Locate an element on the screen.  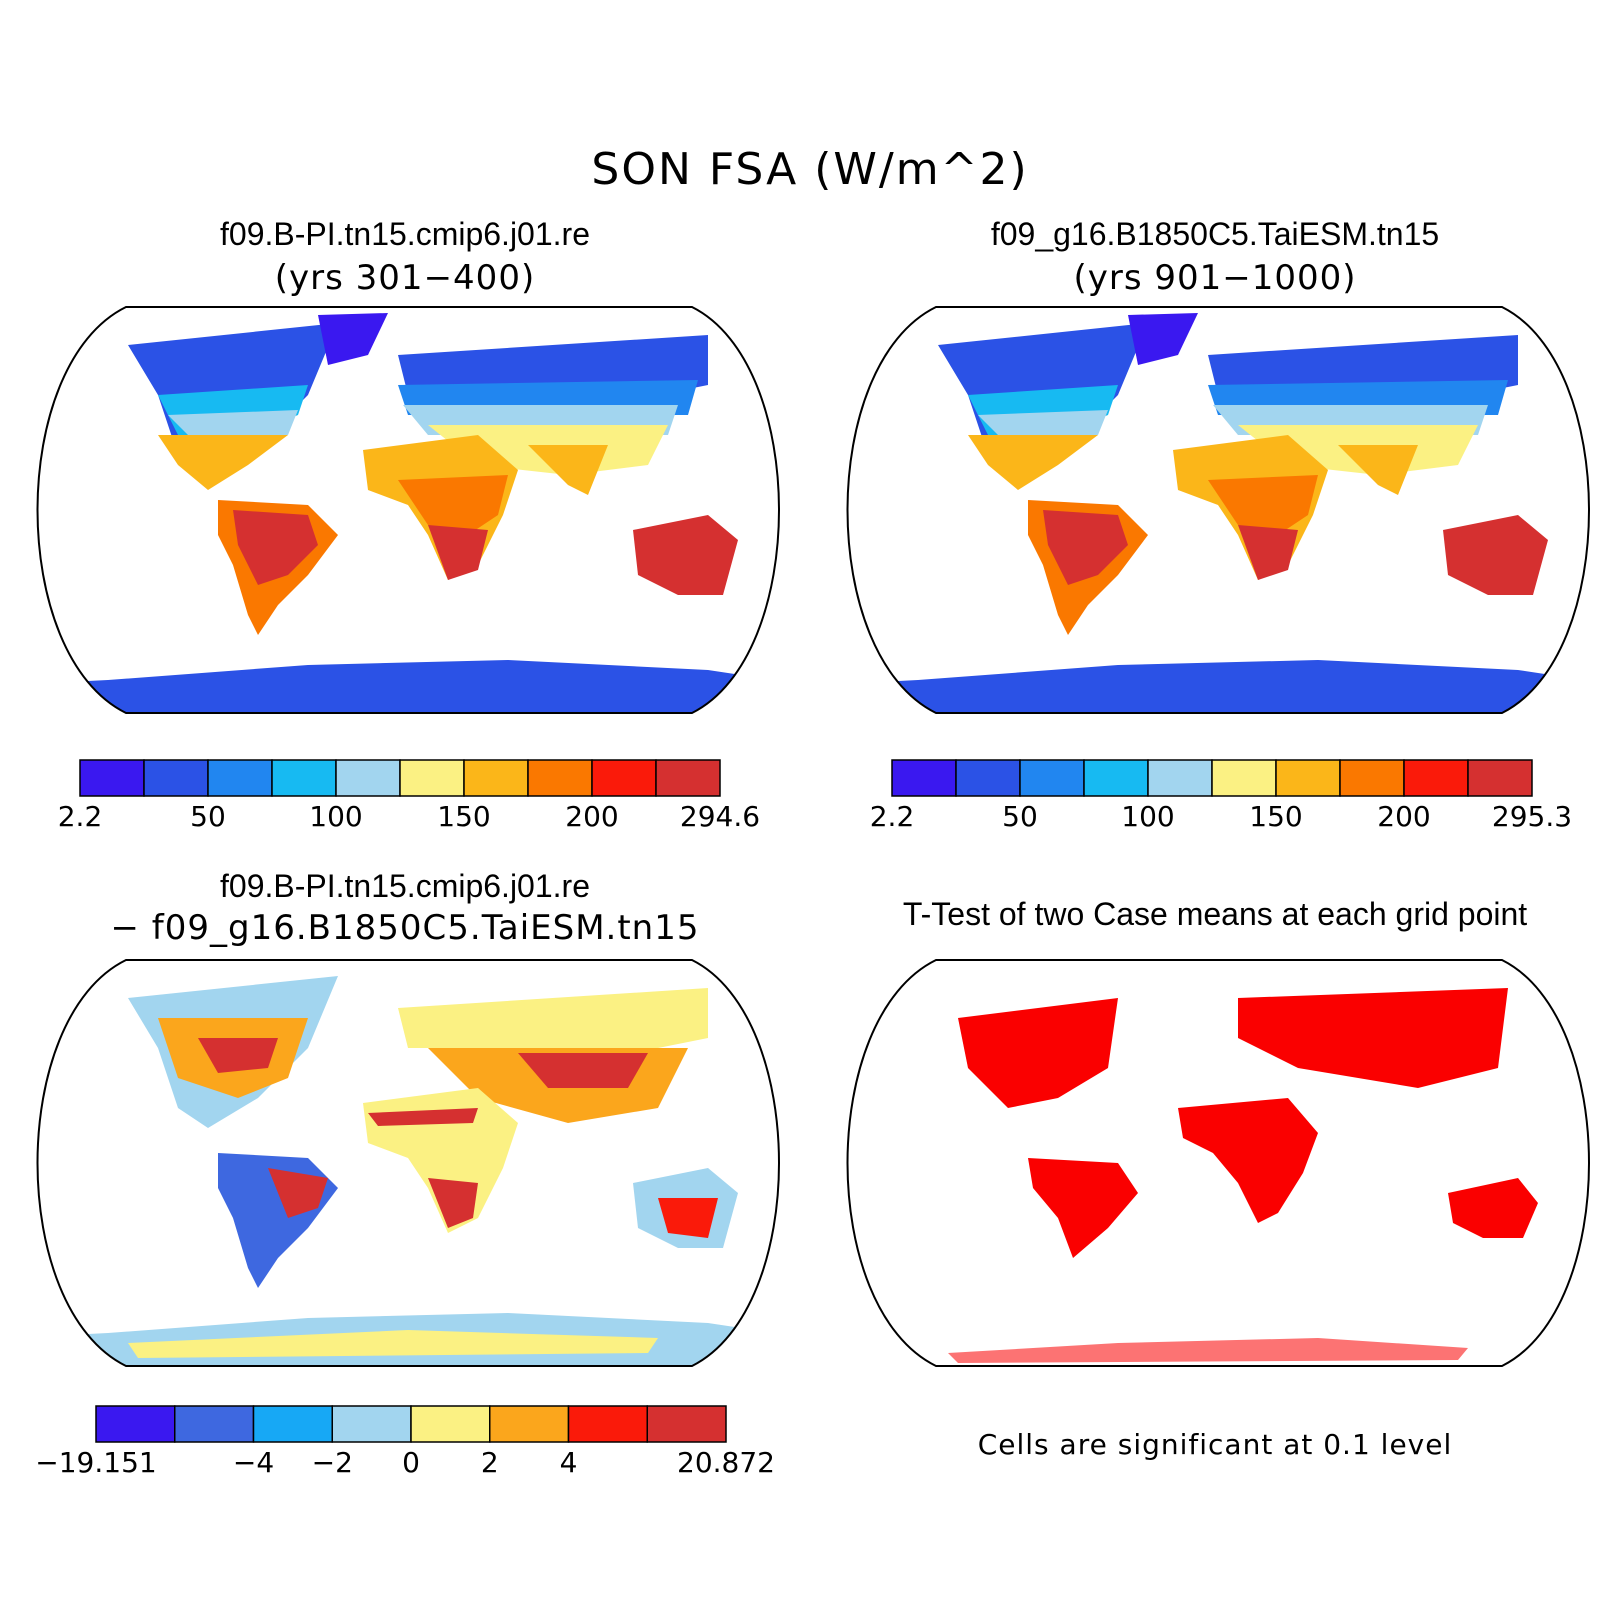
eurasia-strong is located at coordinates (583, 1070).